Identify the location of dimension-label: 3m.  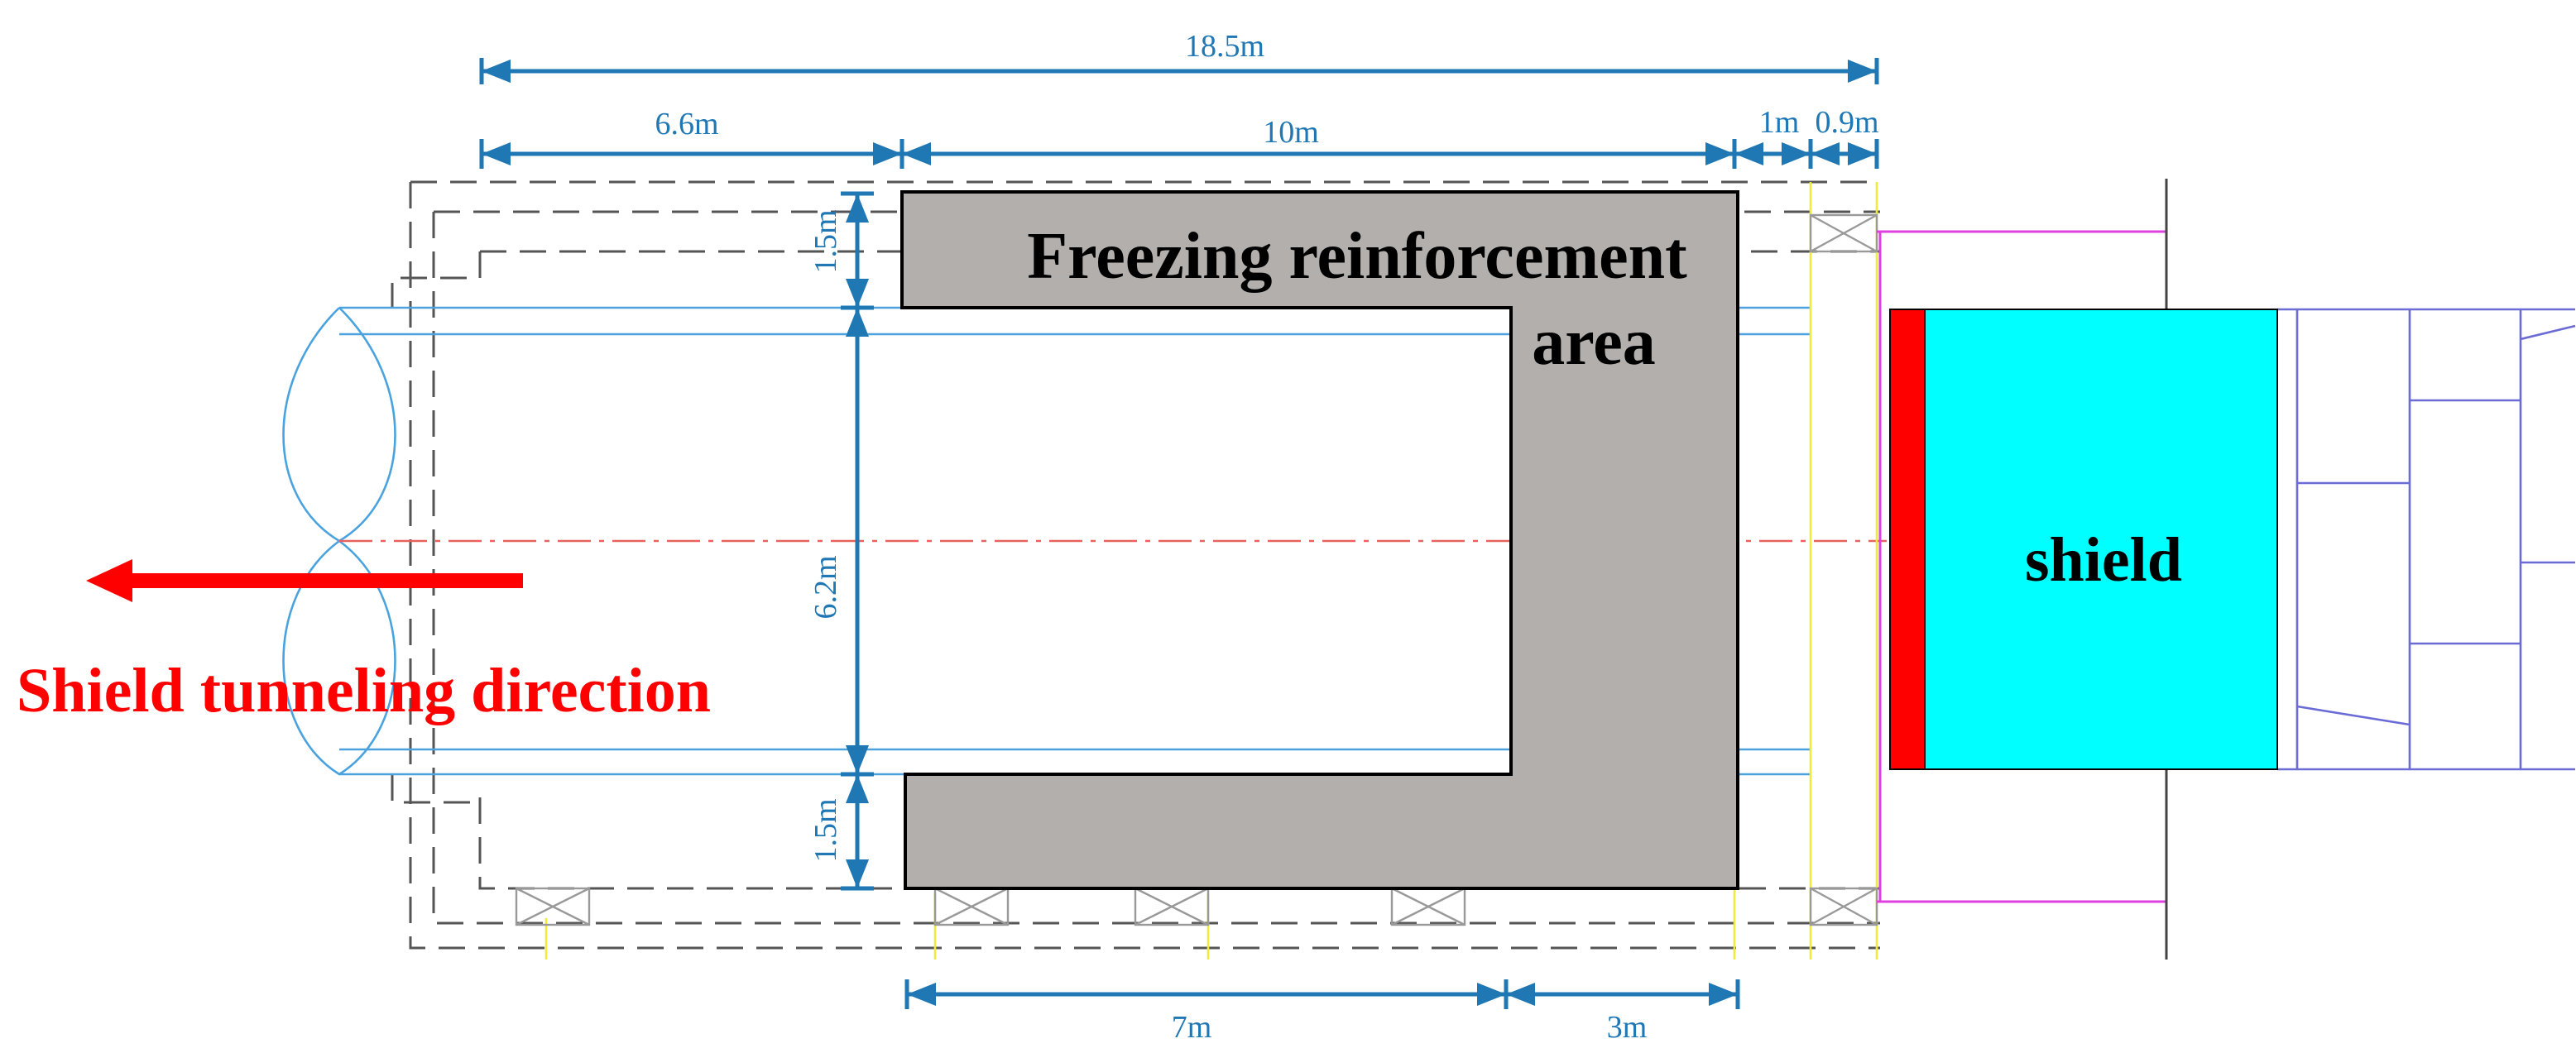
(1628, 1027).